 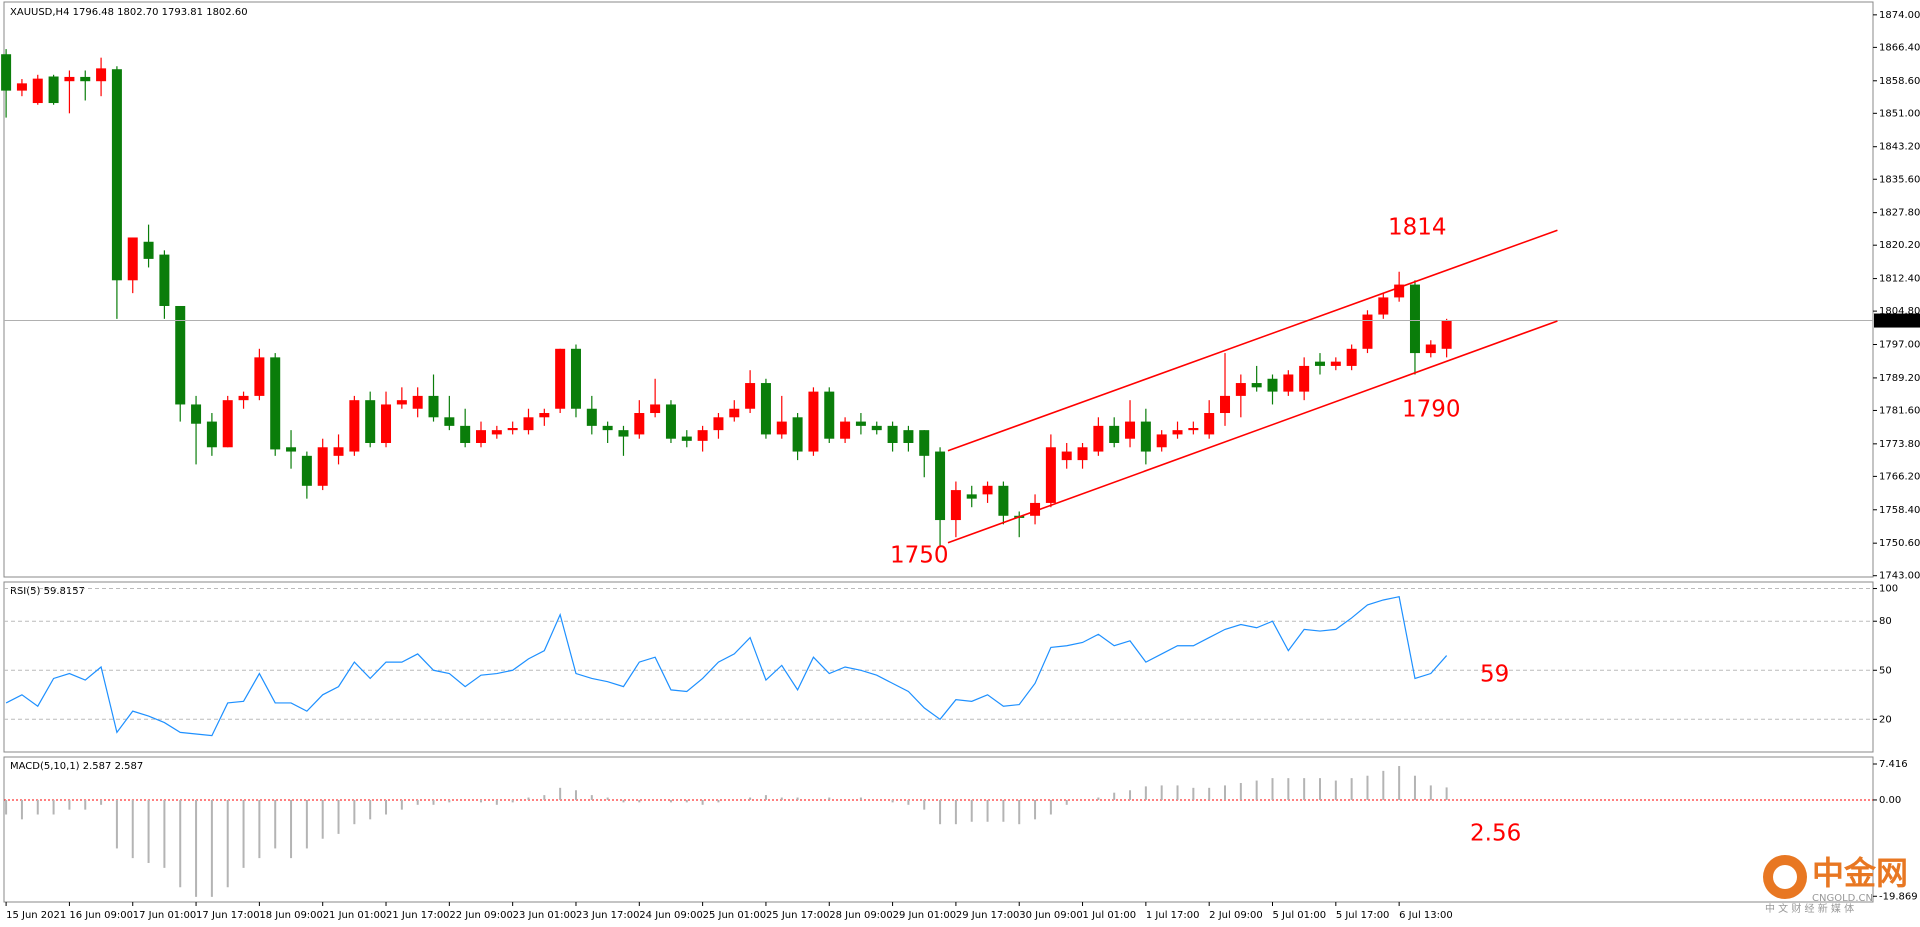 What do you see at coordinates (1893, 764) in the screenshot?
I see `y-tick-label: 7.416` at bounding box center [1893, 764].